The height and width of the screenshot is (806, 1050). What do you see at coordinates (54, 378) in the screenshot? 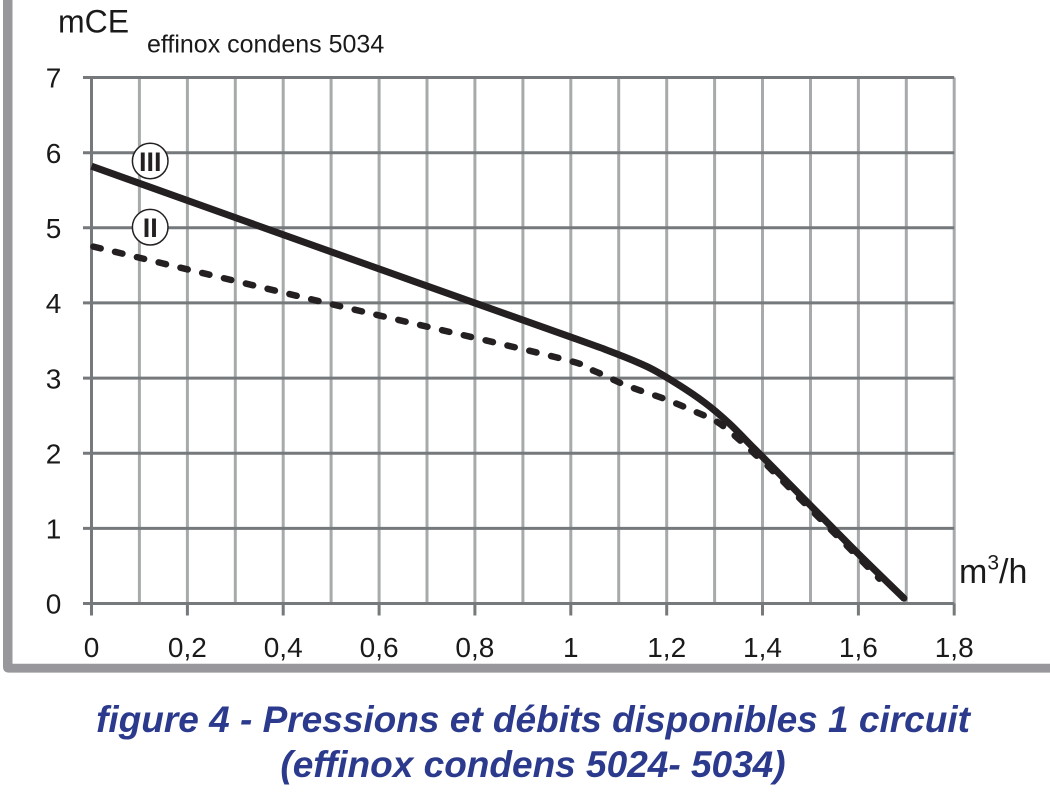
I see `svg-text: 3` at bounding box center [54, 378].